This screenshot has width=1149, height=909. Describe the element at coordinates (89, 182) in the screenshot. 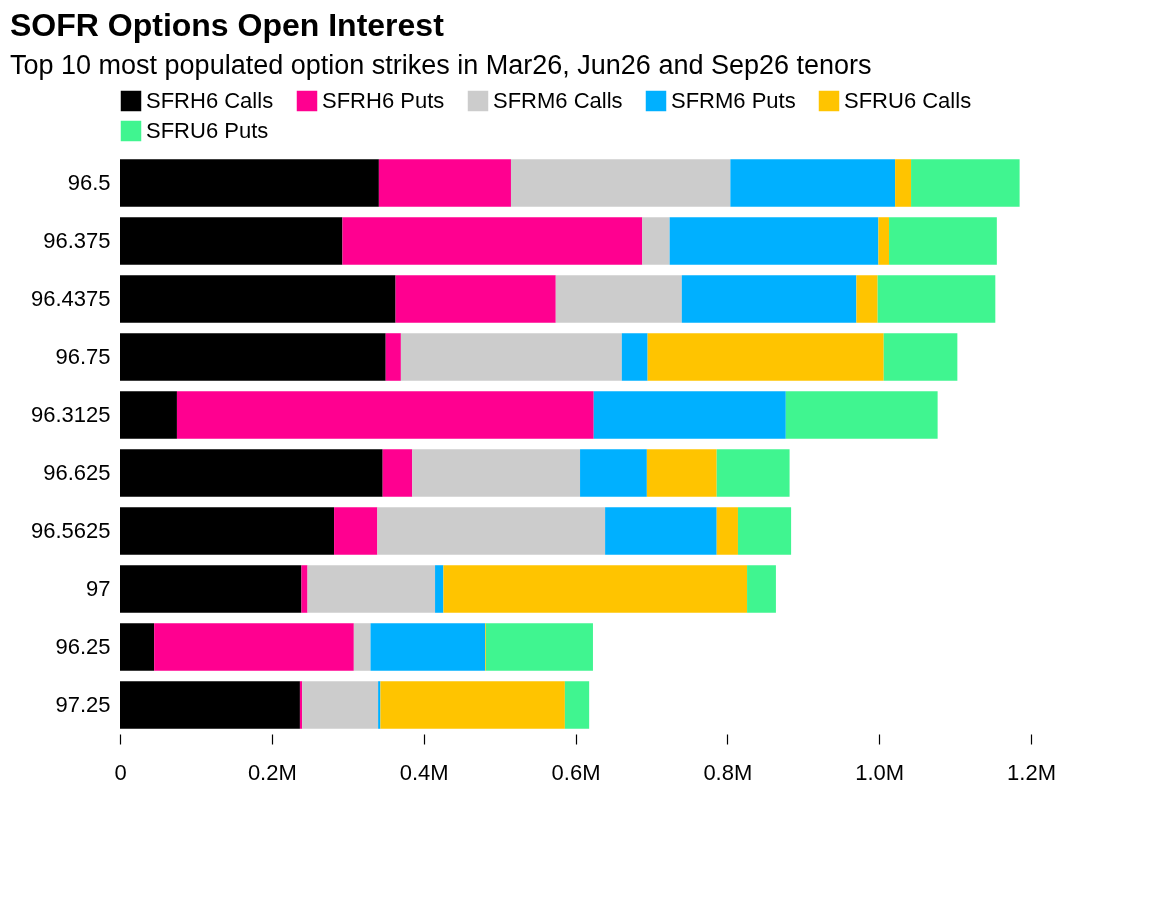

I see `y-tick-label: 96.5` at that location.